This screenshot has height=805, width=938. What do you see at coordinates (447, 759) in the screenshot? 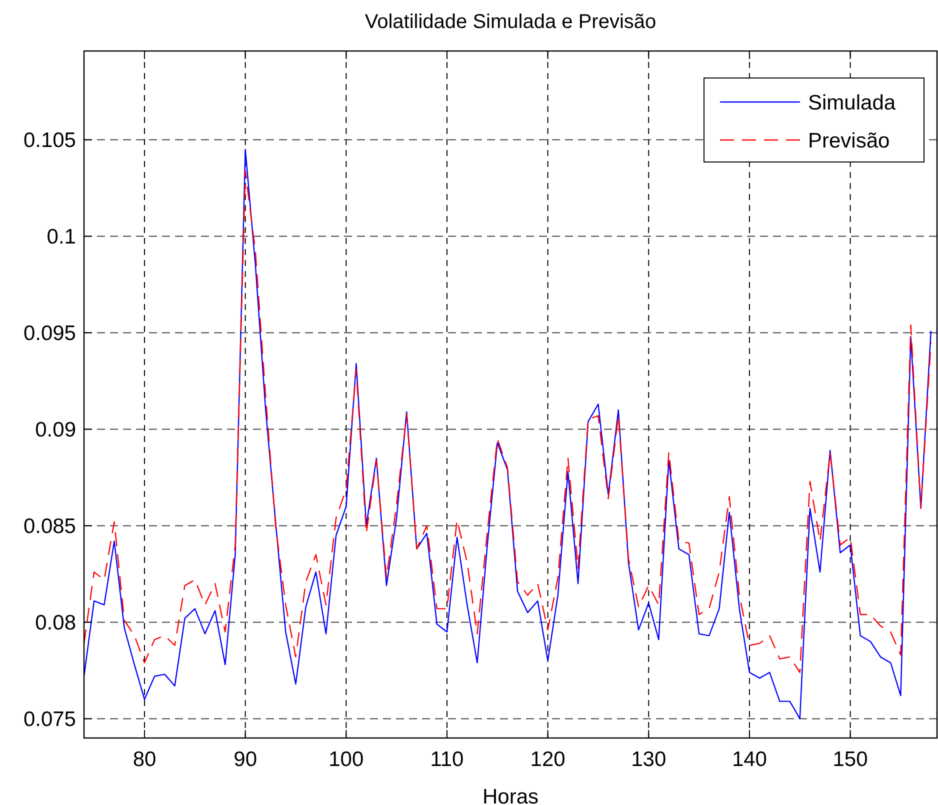
I see `x-tick-label: 110` at bounding box center [447, 759].